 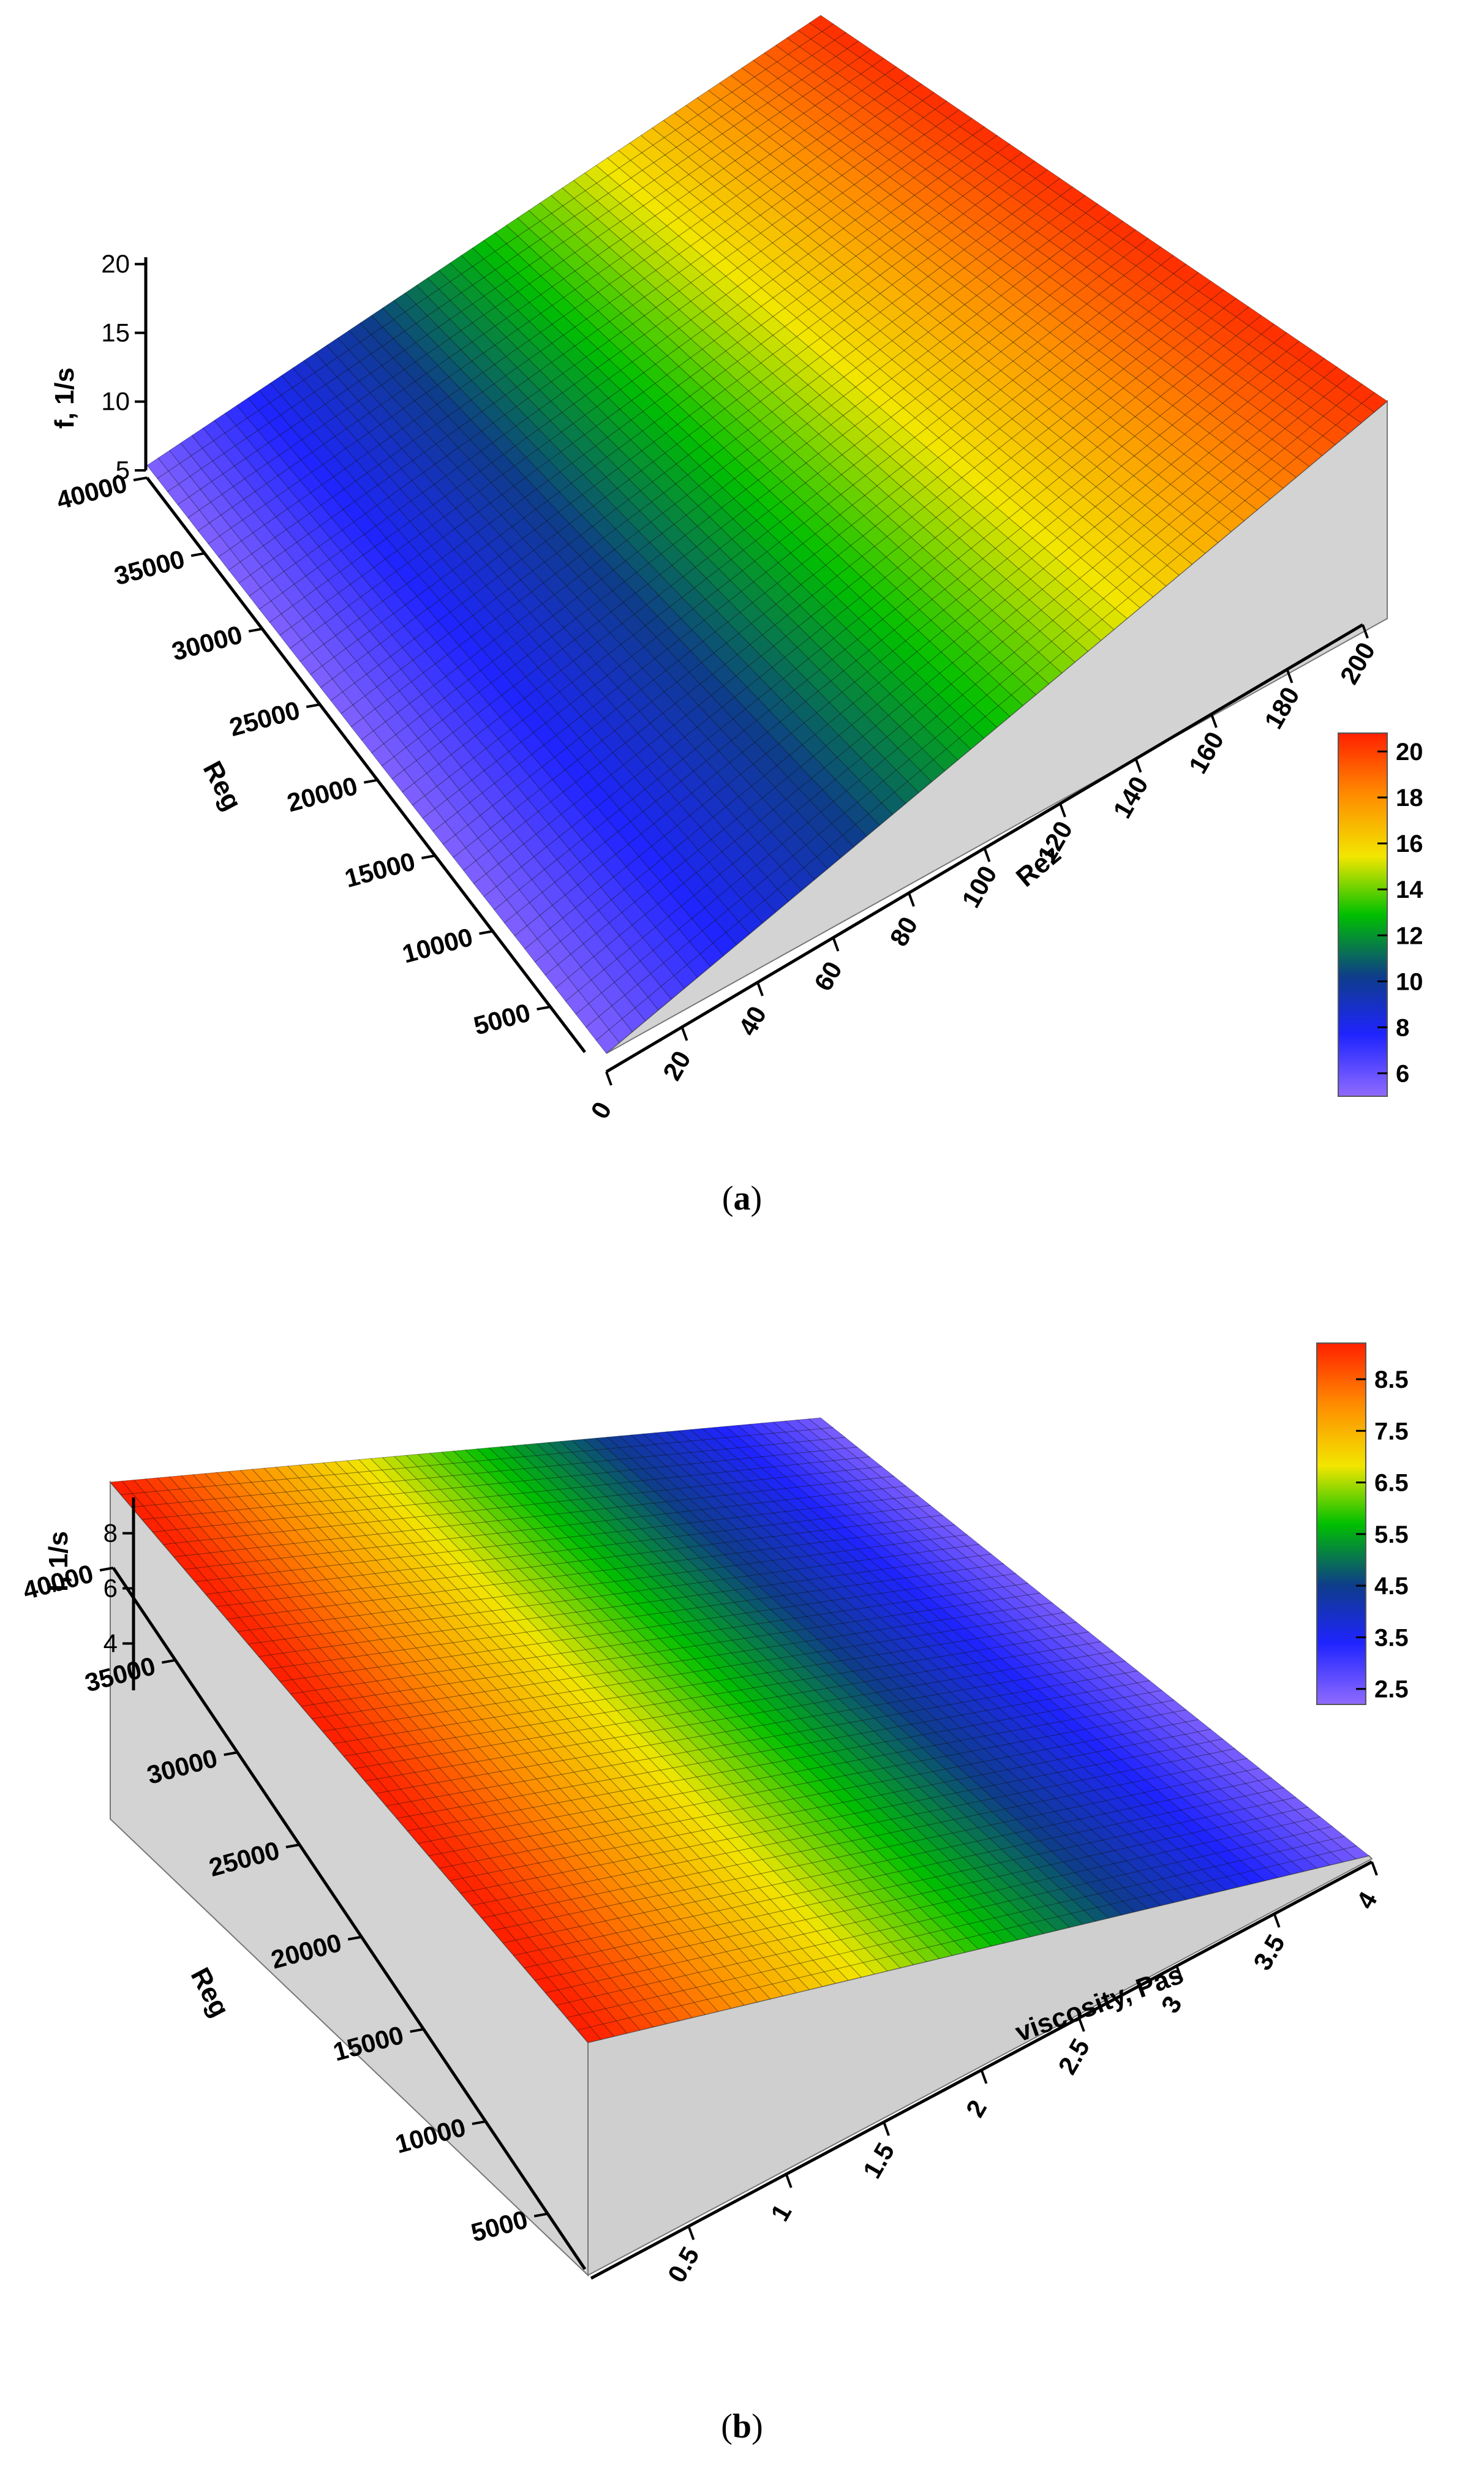 I want to click on x-tick-label: 140, so click(x=1130, y=797).